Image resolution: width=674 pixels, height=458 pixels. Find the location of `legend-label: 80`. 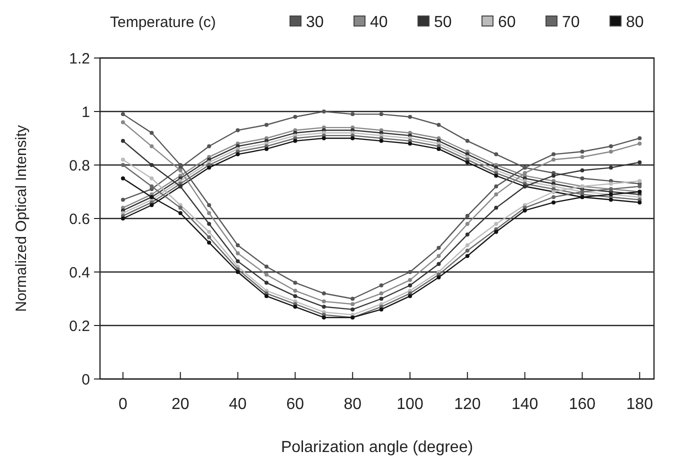

legend-label: 80 is located at coordinates (635, 22).